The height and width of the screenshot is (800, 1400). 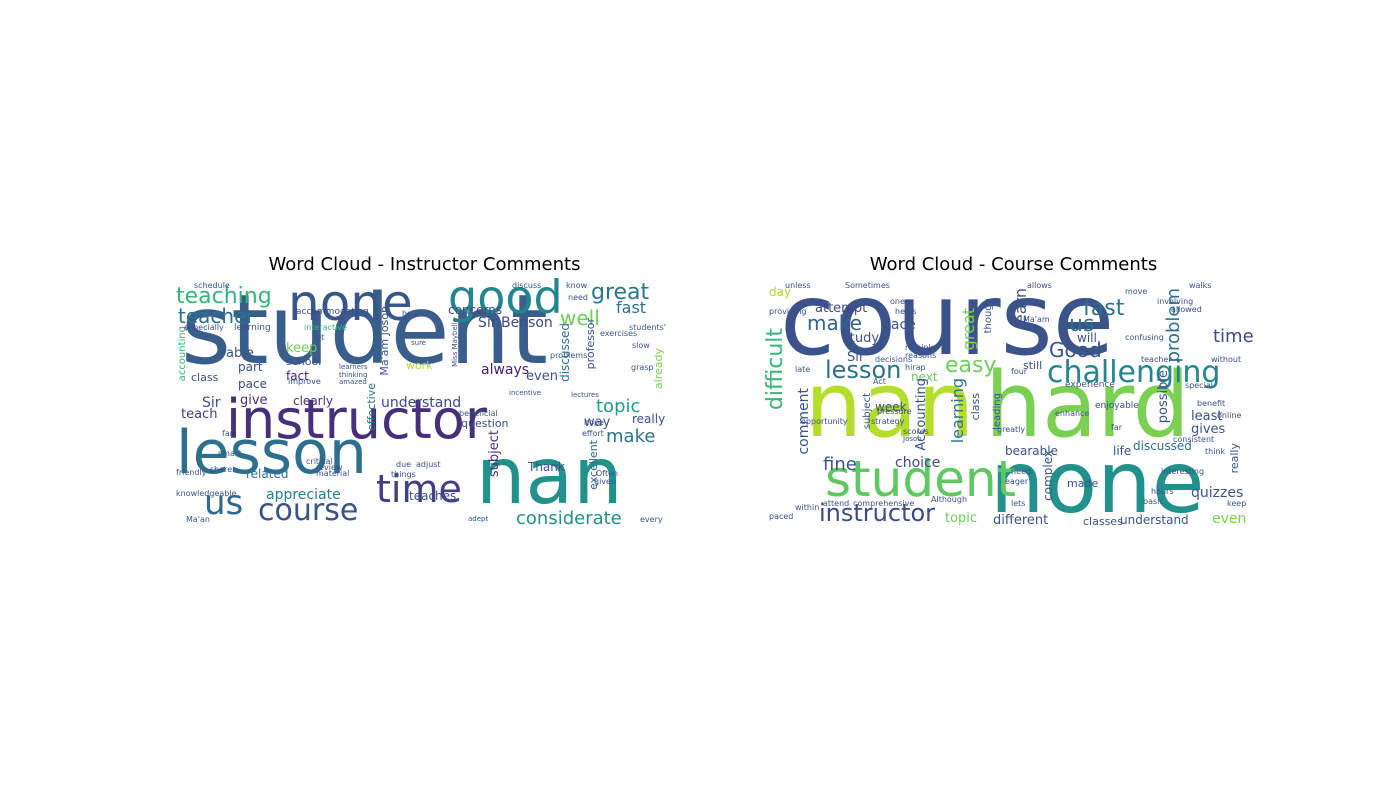 What do you see at coordinates (271, 453) in the screenshot?
I see `cloud-word: lesson` at bounding box center [271, 453].